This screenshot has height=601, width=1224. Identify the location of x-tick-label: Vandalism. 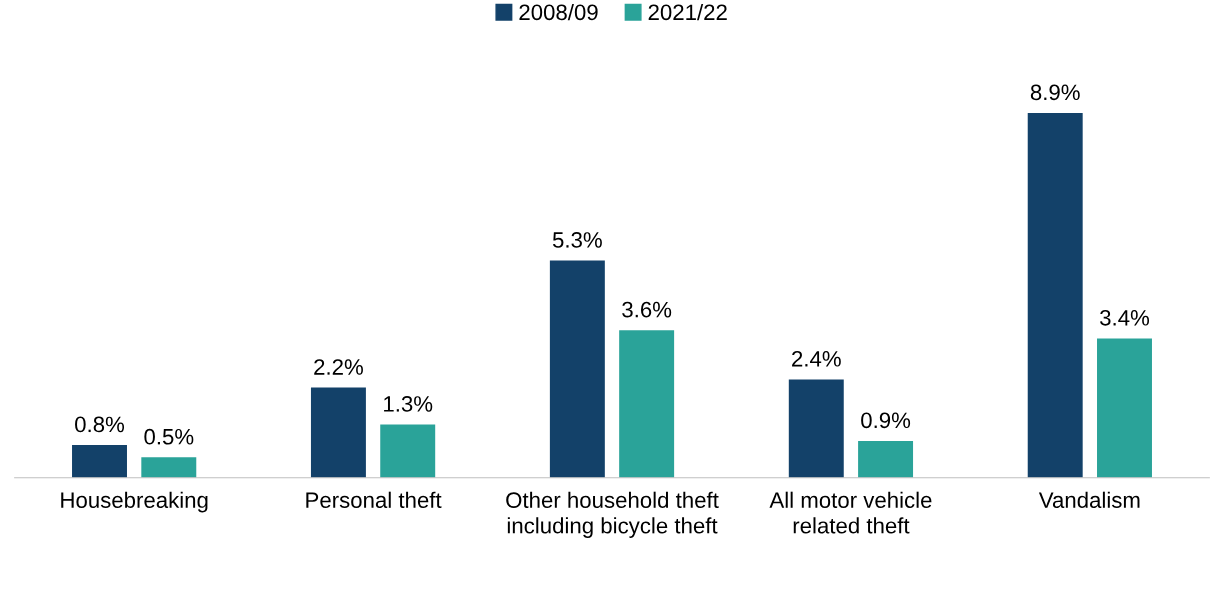
(1089, 500).